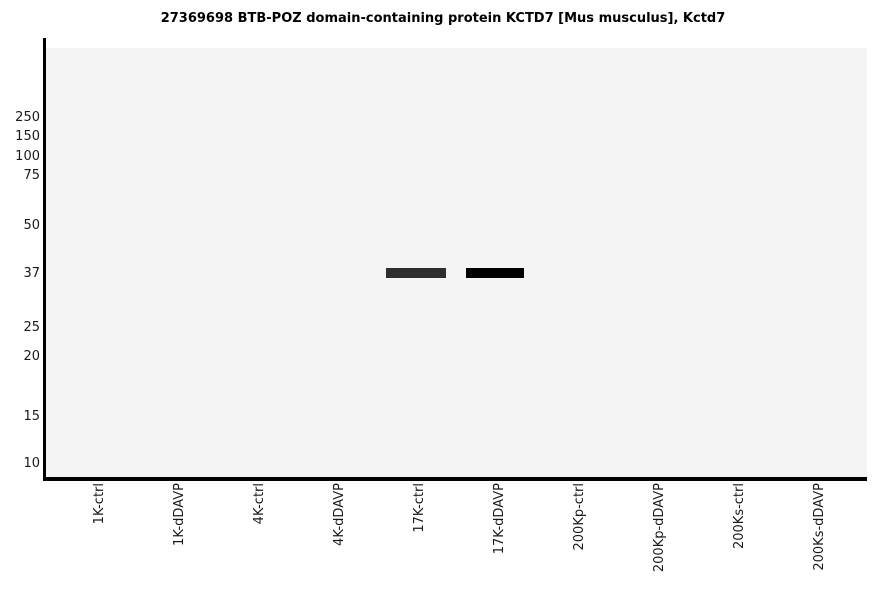 The height and width of the screenshot is (595, 886). I want to click on lane-label-200ks-ddavp: 200Ks-dDAVP, so click(819, 527).